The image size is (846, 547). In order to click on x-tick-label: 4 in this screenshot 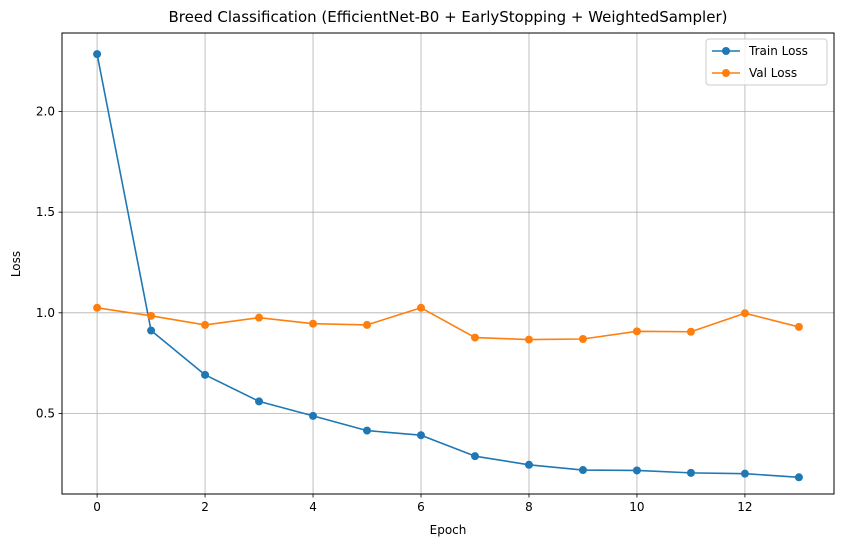, I will do `click(313, 507)`.